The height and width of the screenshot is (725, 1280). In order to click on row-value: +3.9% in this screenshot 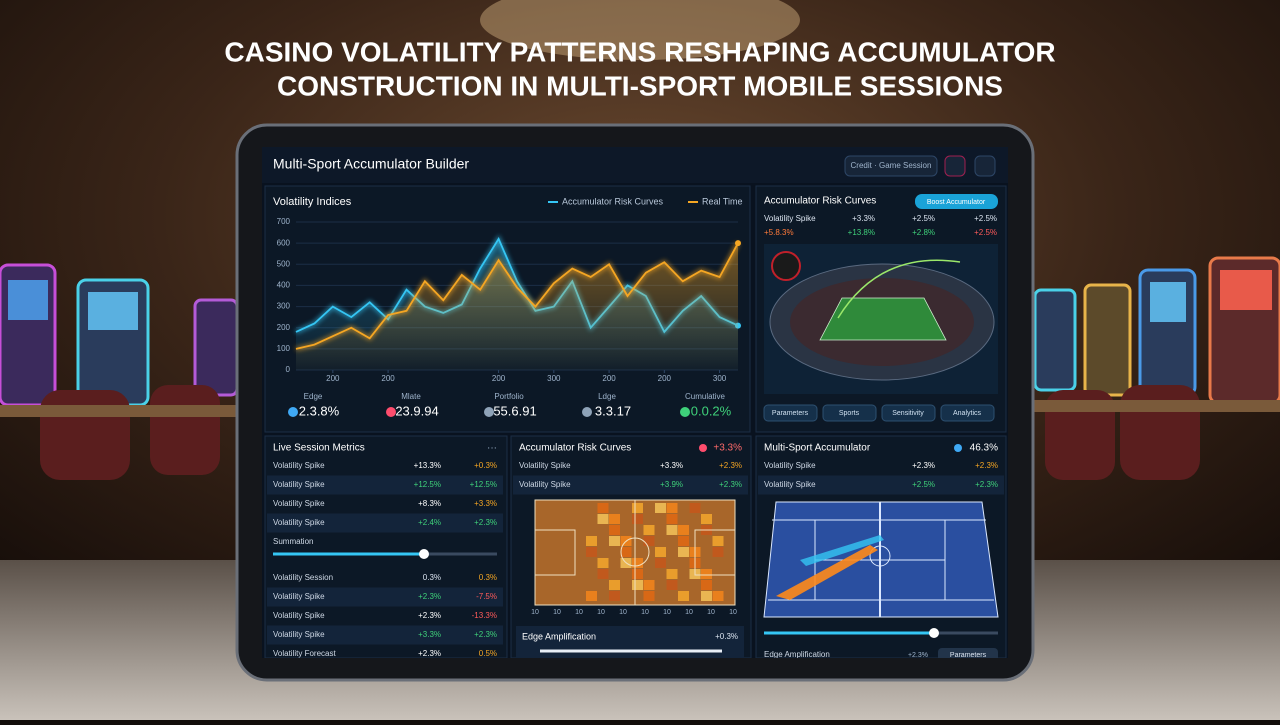, I will do `click(671, 484)`.